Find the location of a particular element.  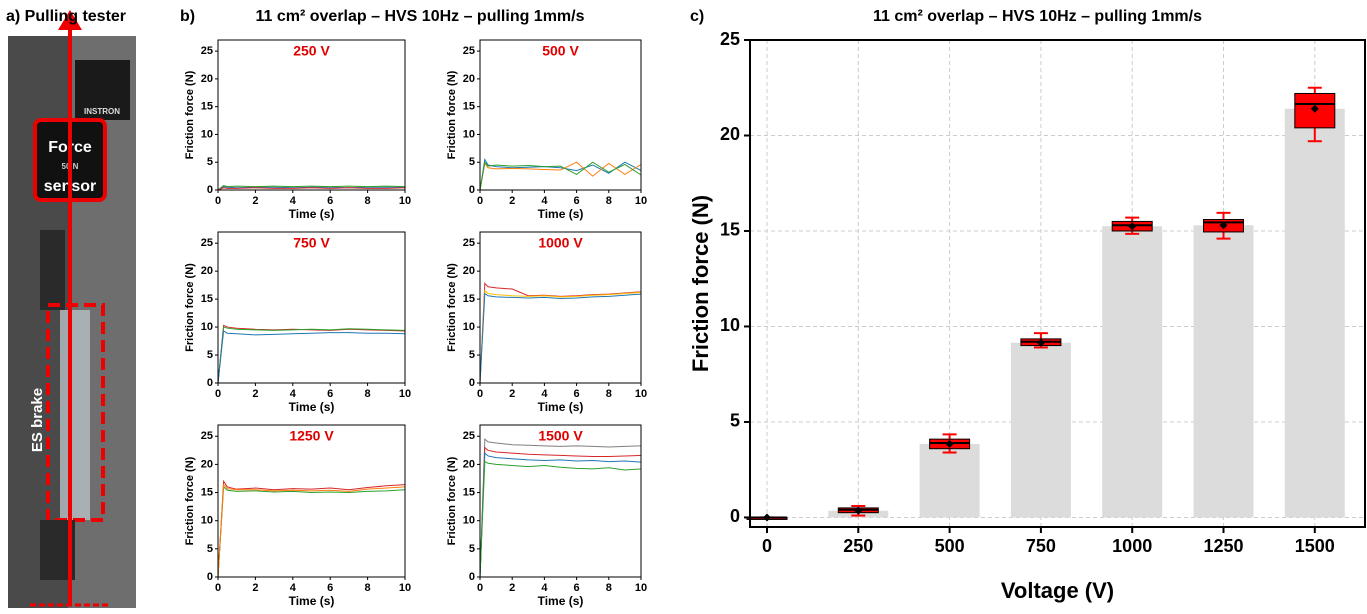

panel-label: a) Pulling tester is located at coordinates (66, 16).